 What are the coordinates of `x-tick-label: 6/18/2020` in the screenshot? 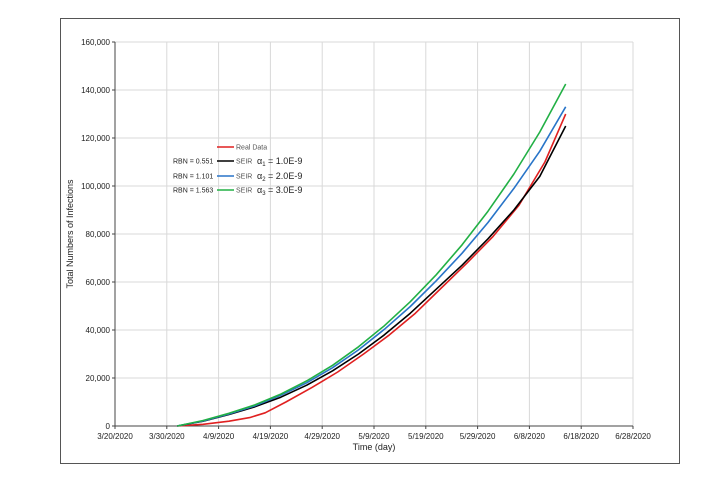 It's located at (581, 436).